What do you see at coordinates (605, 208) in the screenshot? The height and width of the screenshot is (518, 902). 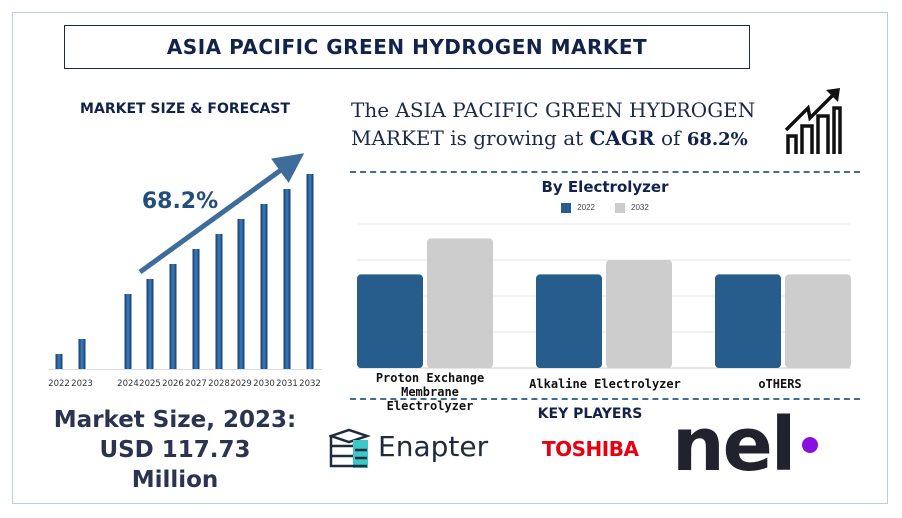 I see `chart-legend: 2022 2032` at bounding box center [605, 208].